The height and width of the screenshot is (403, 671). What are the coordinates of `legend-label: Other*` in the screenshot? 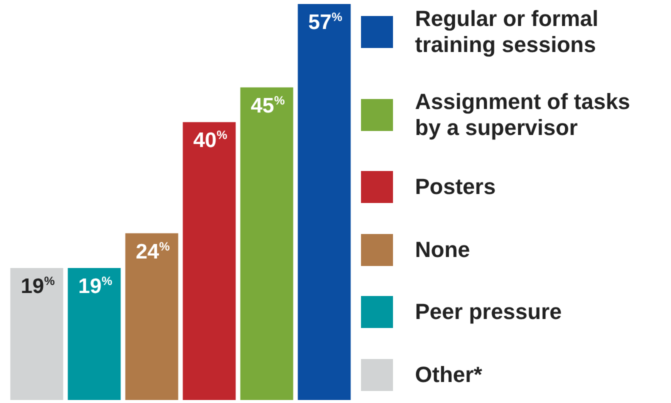 It's located at (448, 375).